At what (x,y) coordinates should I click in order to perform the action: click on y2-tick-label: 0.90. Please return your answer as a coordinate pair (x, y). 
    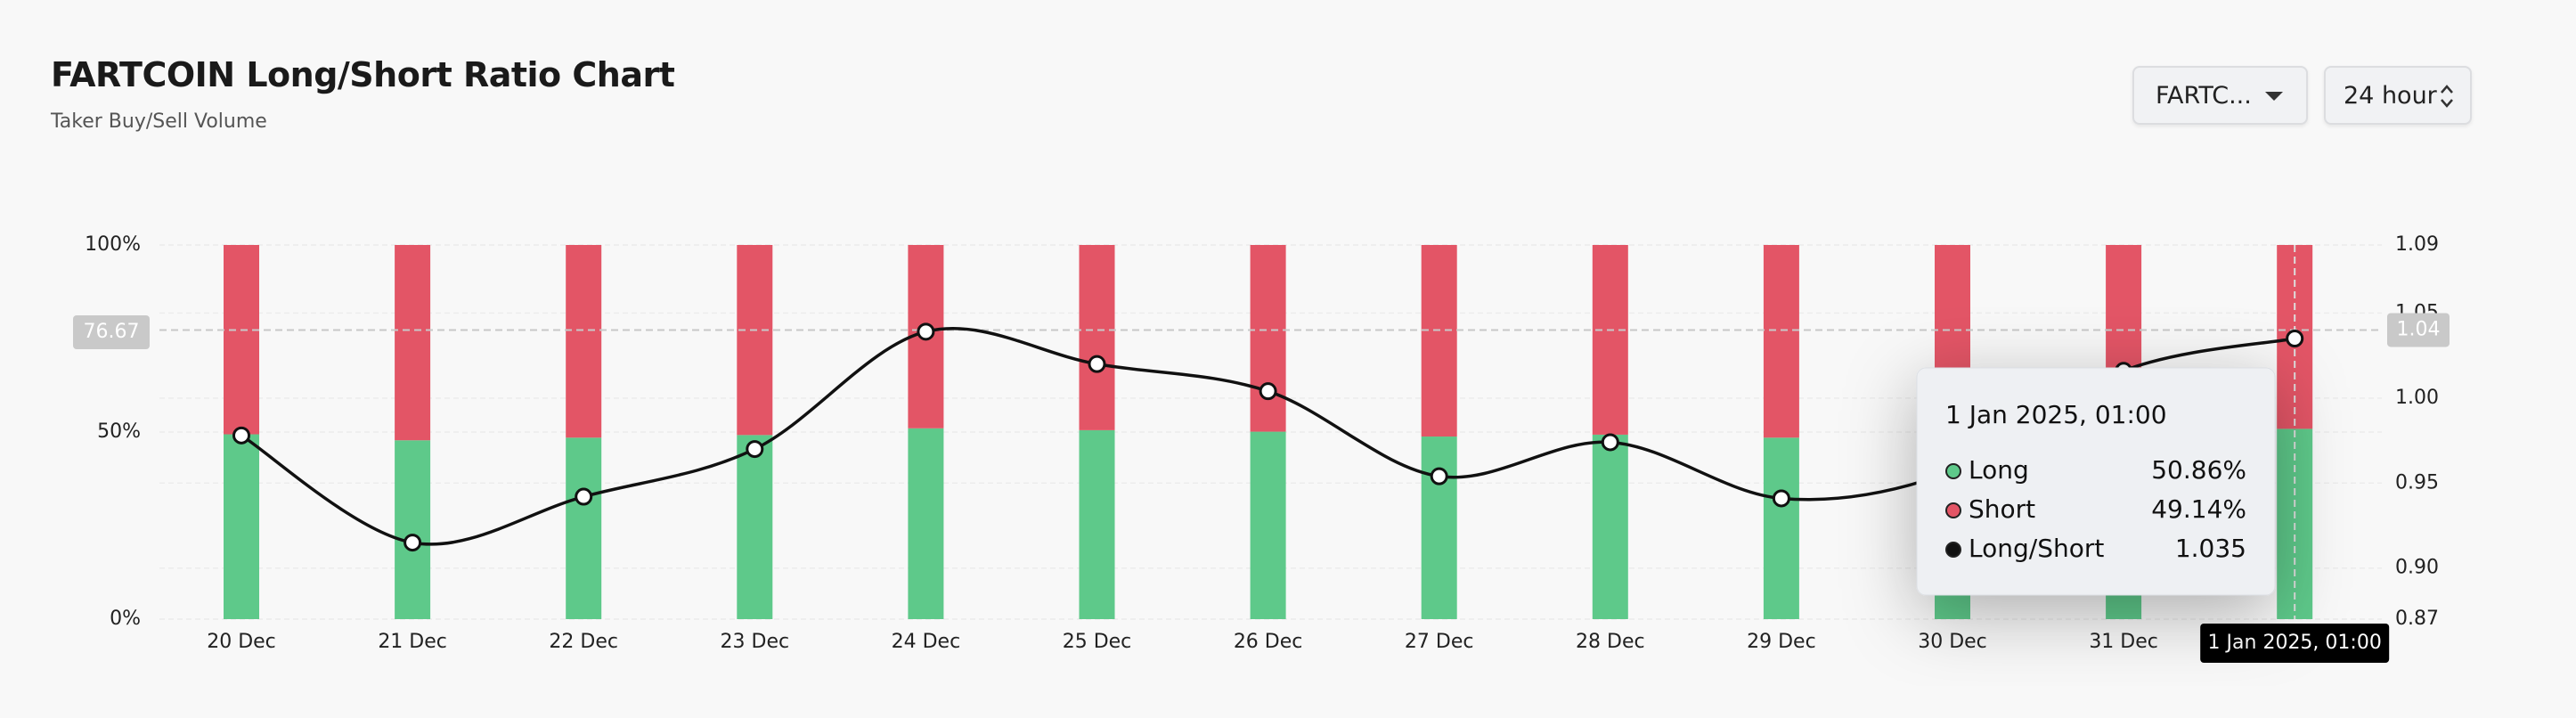
    Looking at the image, I should click on (2417, 568).